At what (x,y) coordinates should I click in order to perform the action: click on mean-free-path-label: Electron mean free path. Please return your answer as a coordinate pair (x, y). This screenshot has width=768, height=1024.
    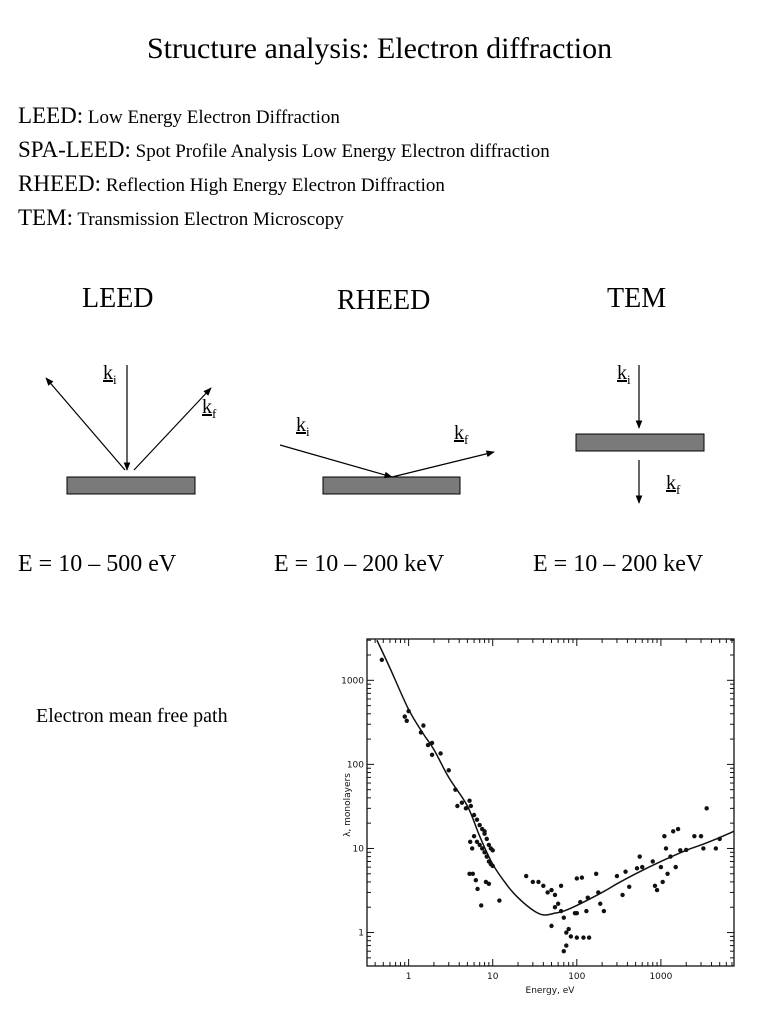
    Looking at the image, I should click on (132, 716).